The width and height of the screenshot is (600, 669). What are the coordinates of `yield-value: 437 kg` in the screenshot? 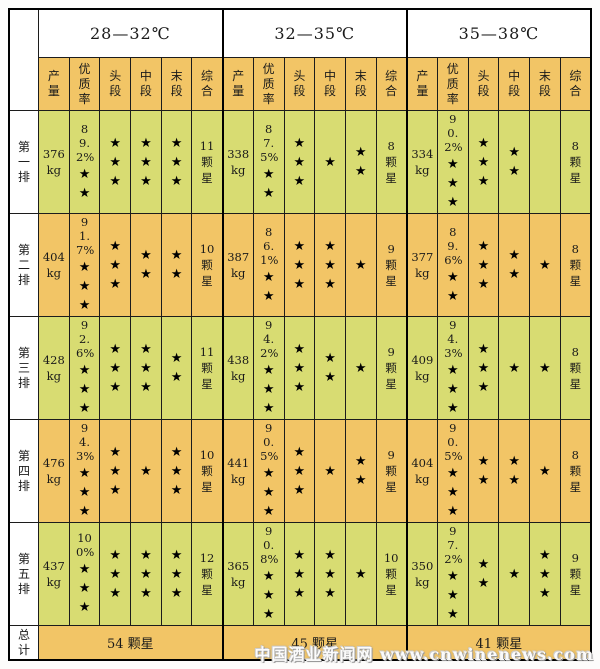 It's located at (53, 574).